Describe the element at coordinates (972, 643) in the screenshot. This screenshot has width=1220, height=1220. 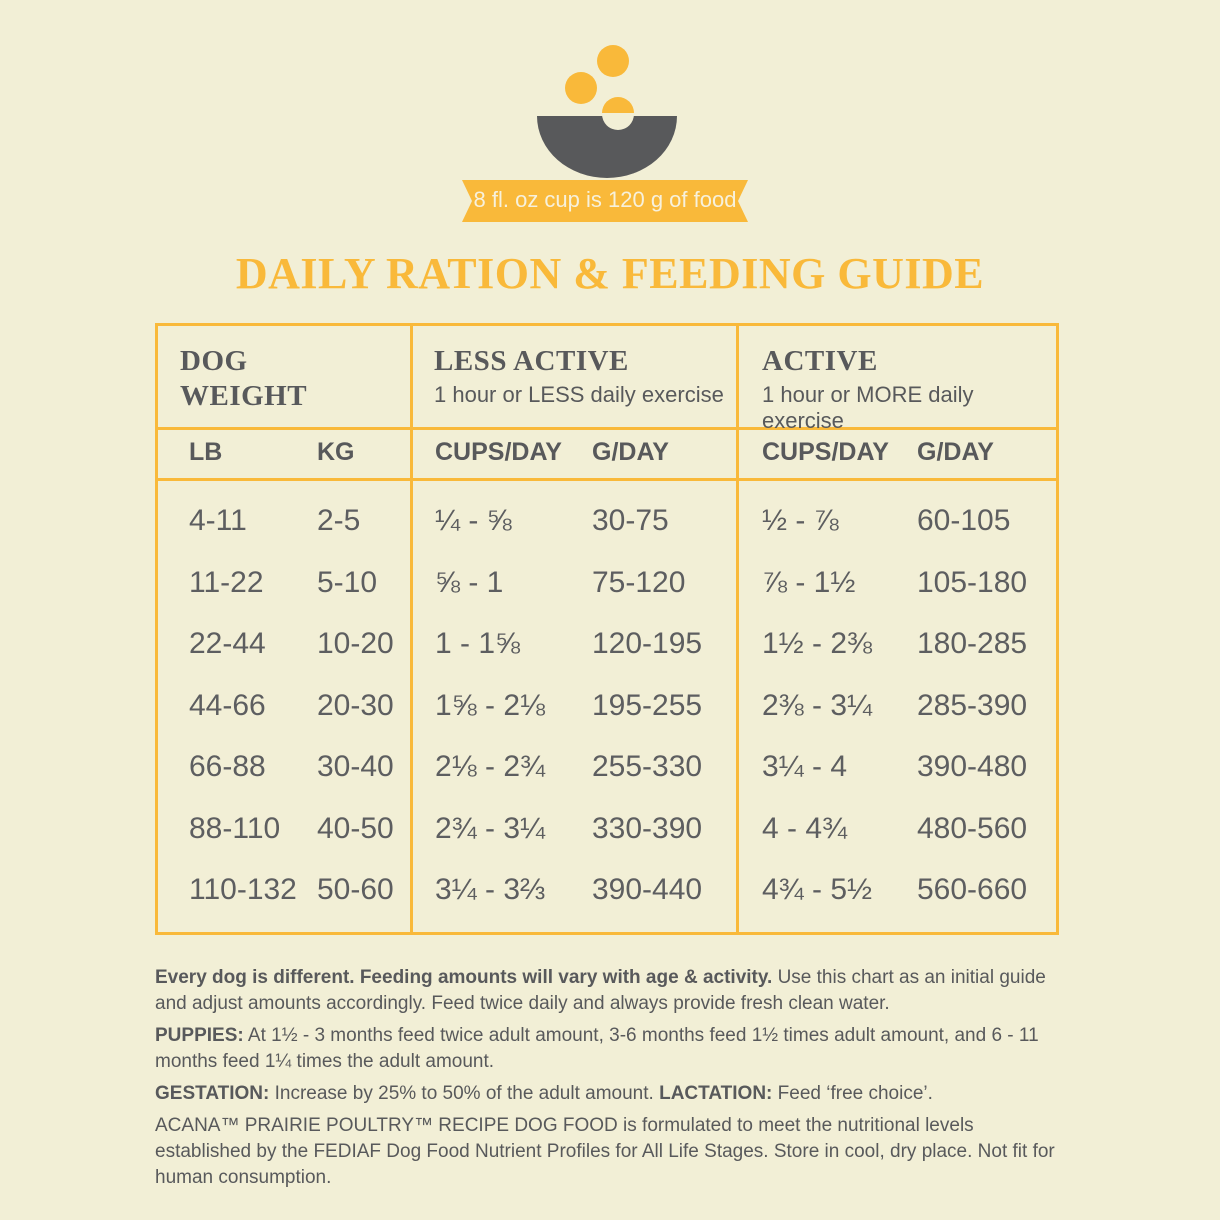
I see `cell: 180-285` at that location.